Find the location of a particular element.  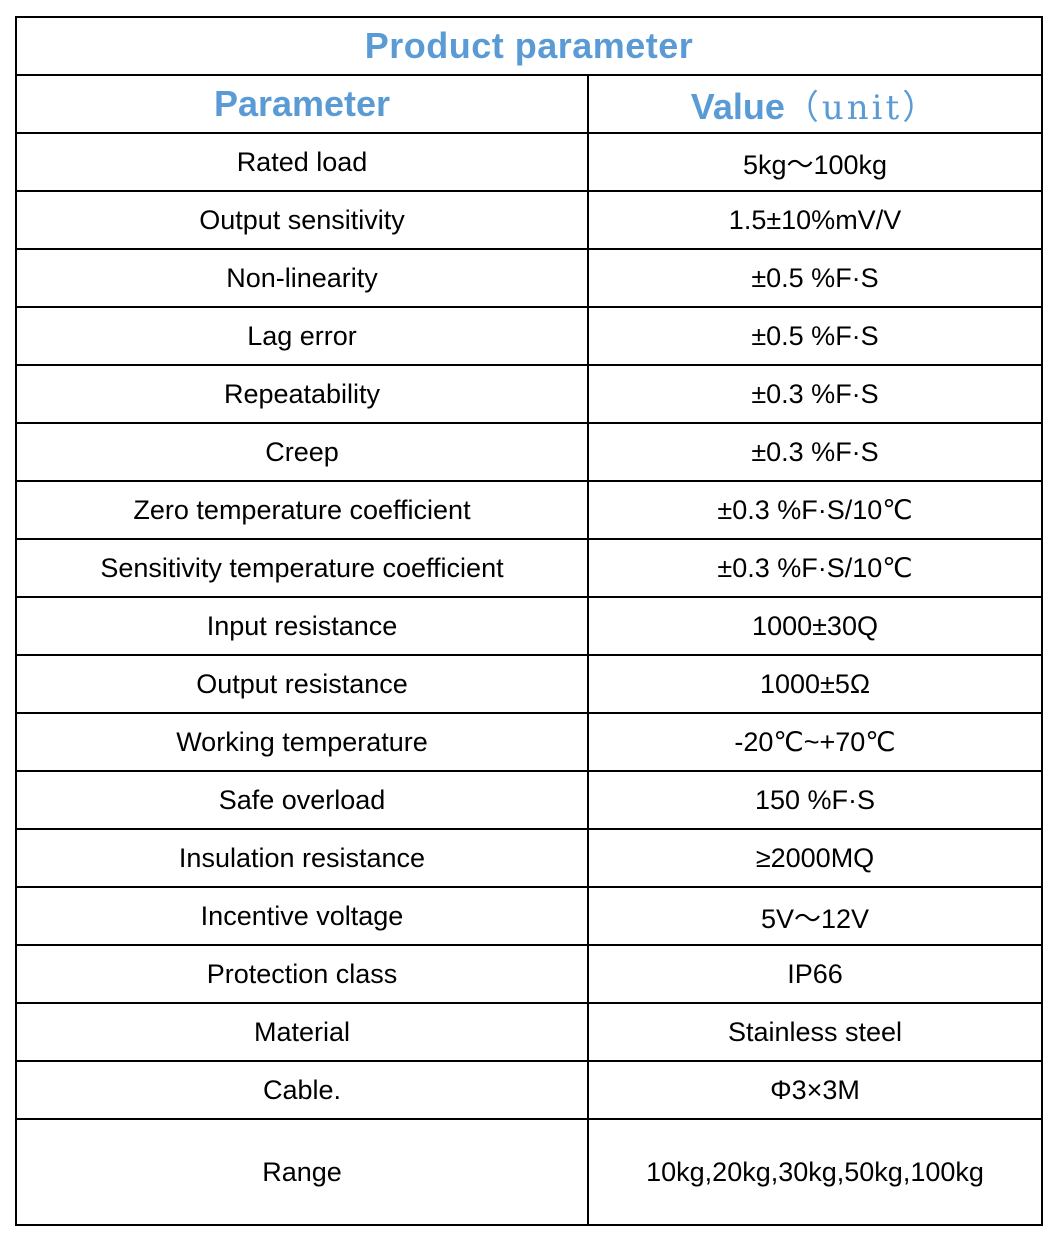

parameter-cell: Output sensitivity is located at coordinates (302, 220).